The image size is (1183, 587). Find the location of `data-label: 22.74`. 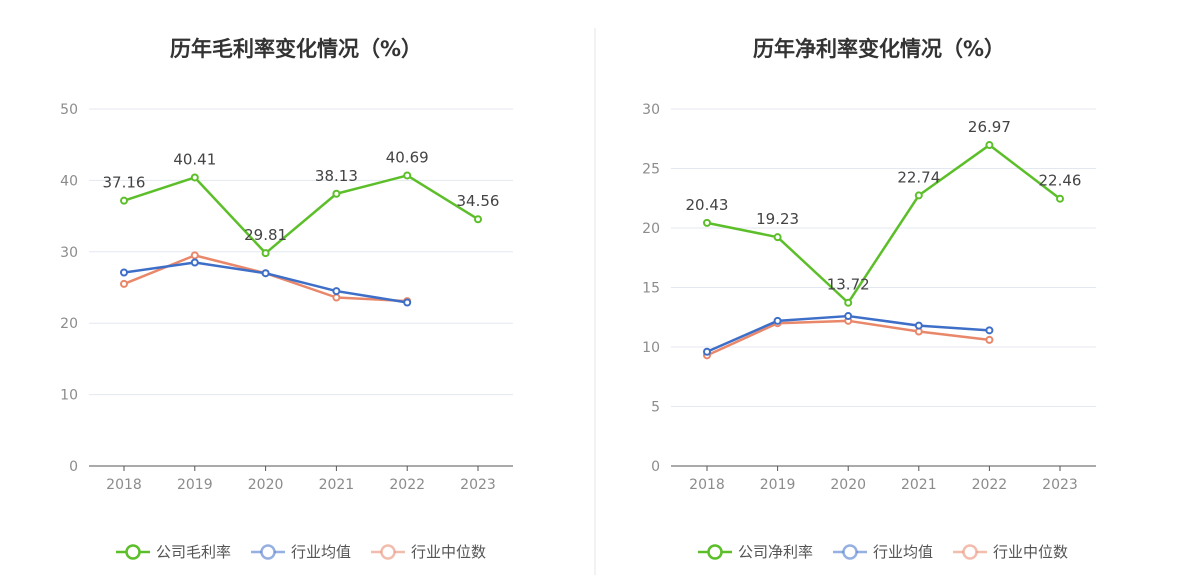

data-label: 22.74 is located at coordinates (918, 177).